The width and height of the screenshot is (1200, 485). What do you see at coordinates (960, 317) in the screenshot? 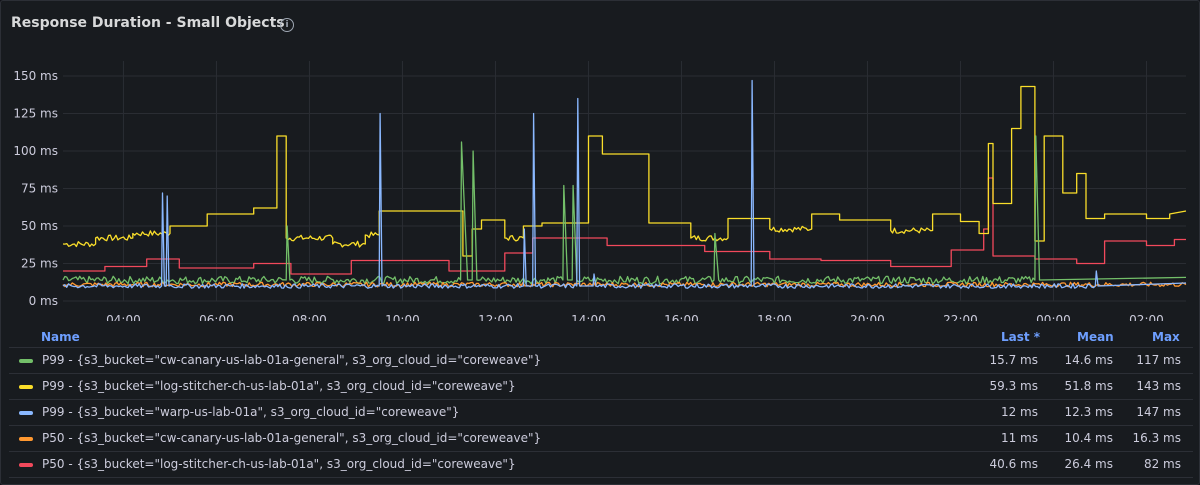
I see `x-tick-label: 22:00` at bounding box center [960, 317].